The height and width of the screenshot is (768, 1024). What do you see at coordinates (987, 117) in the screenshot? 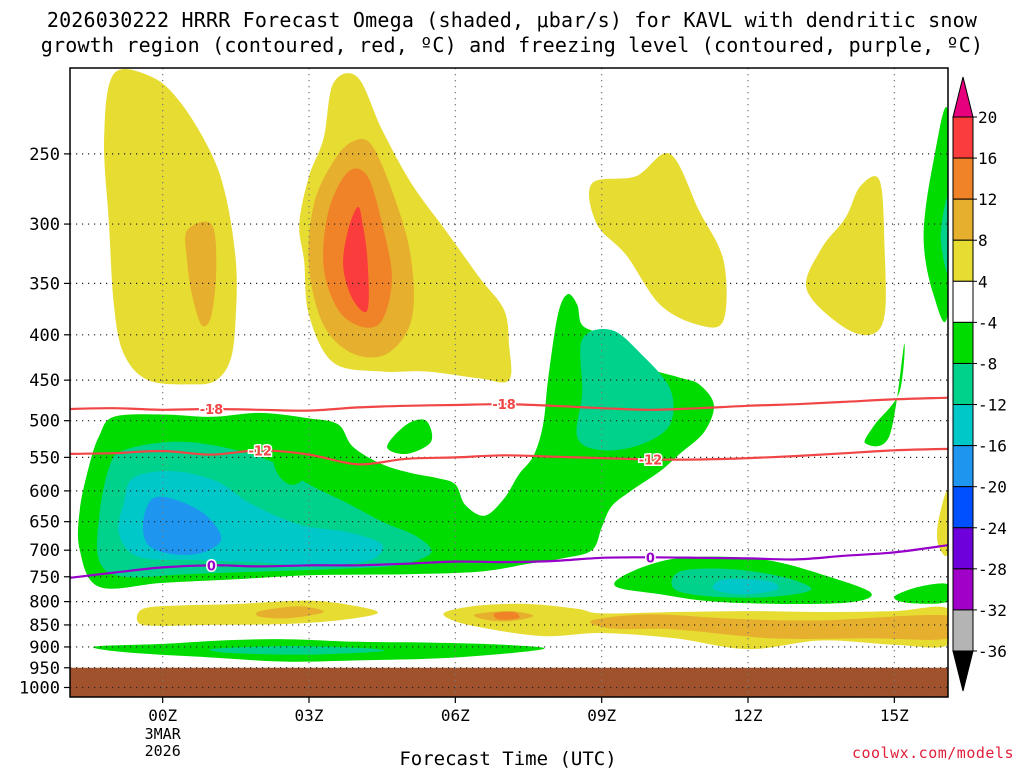
I see `colorbar-label-20: 20` at bounding box center [987, 117].